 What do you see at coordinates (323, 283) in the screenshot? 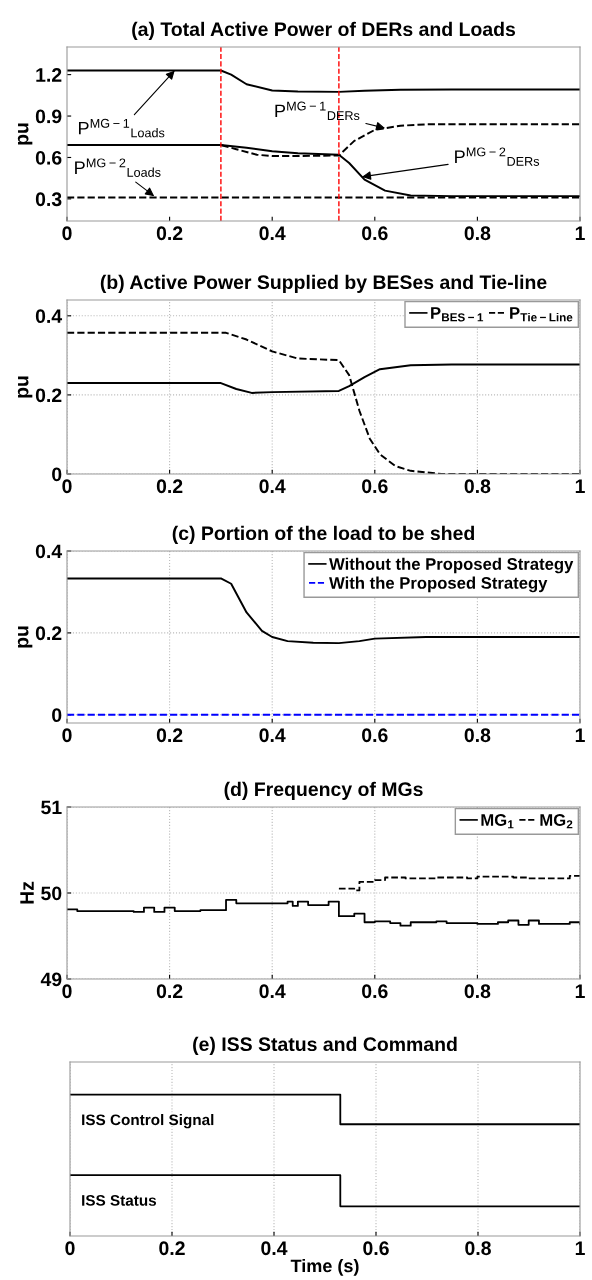
I see `chart-title: (b) Active Power Supplied by BESes and Tie-line` at bounding box center [323, 283].